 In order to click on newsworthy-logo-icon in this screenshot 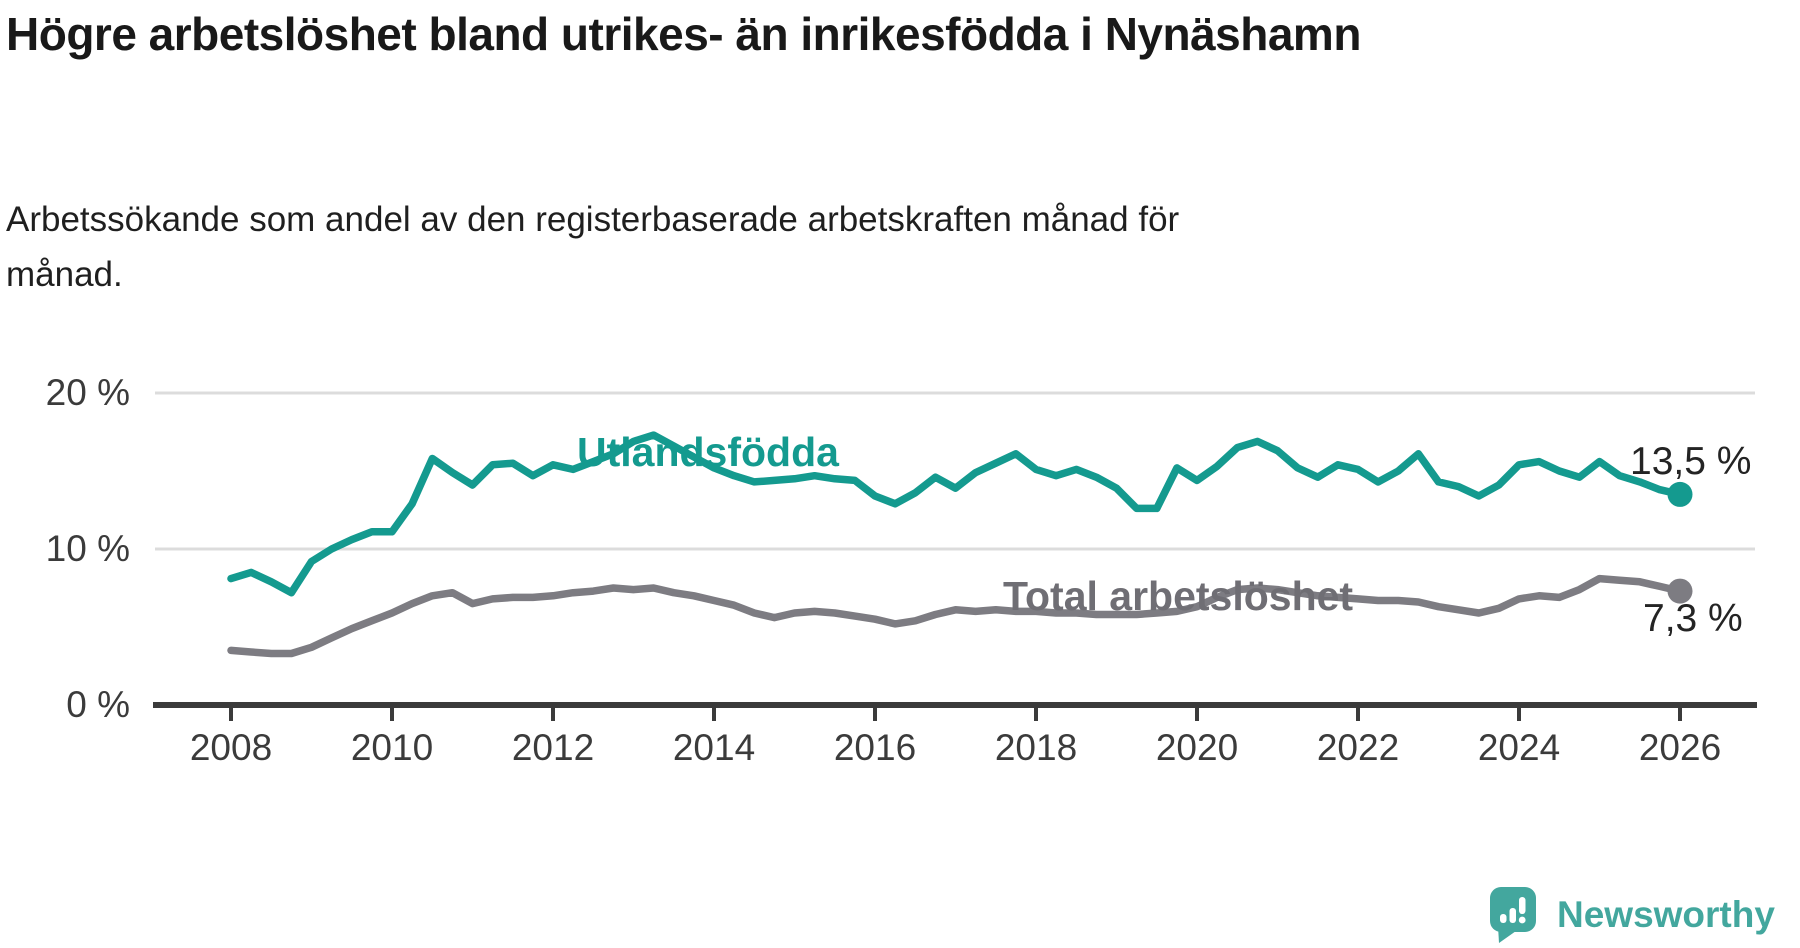, I will do `click(1513, 915)`.